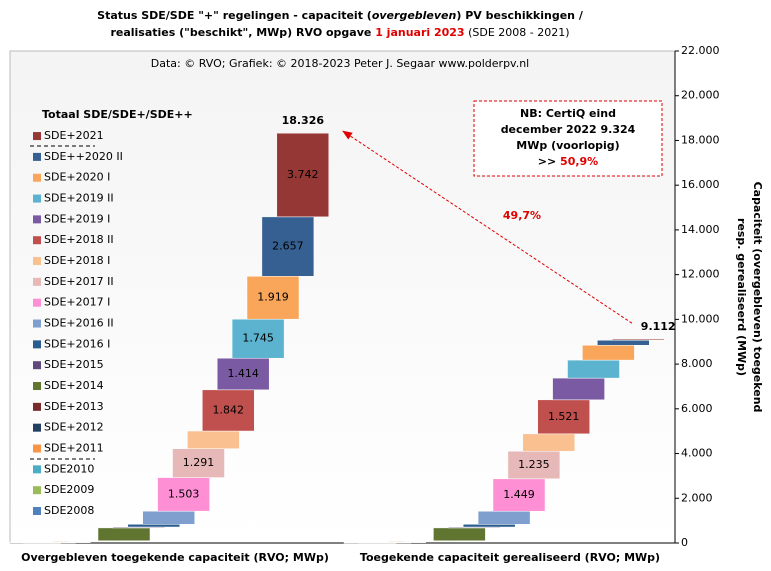  Describe the element at coordinates (700, 318) in the screenshot. I see `y-tick-label: 10.000` at that location.